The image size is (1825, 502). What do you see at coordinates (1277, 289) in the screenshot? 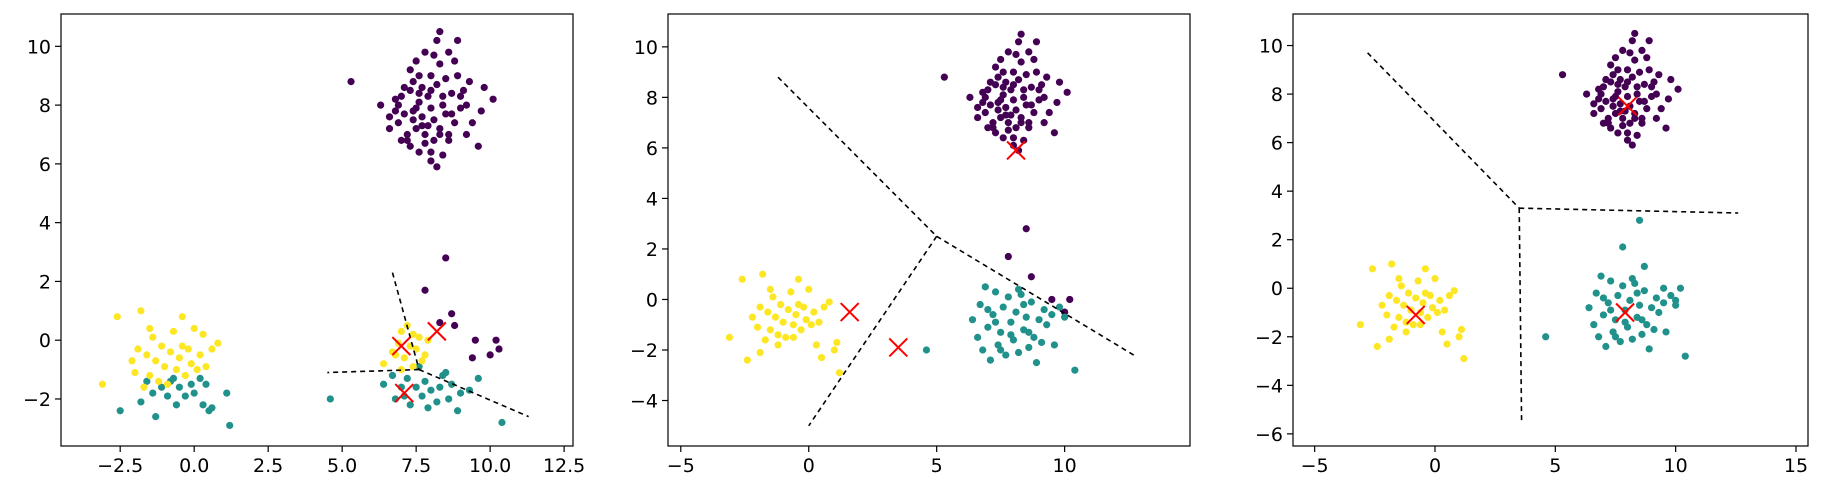
I see `y-tick-label: 0` at bounding box center [1277, 289].